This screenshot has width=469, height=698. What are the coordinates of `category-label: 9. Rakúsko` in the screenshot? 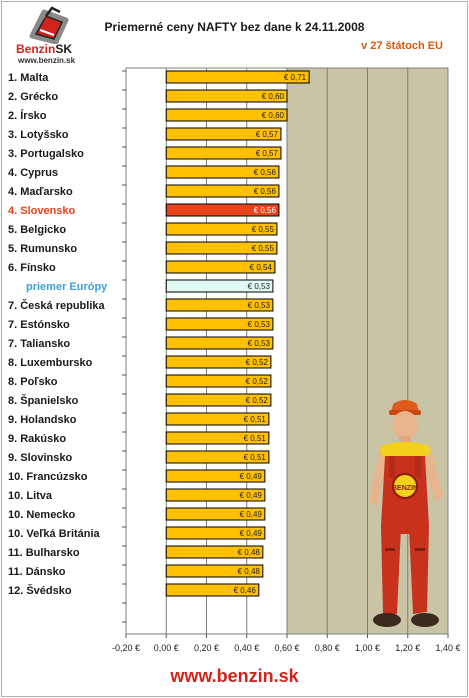 It's located at (37, 439).